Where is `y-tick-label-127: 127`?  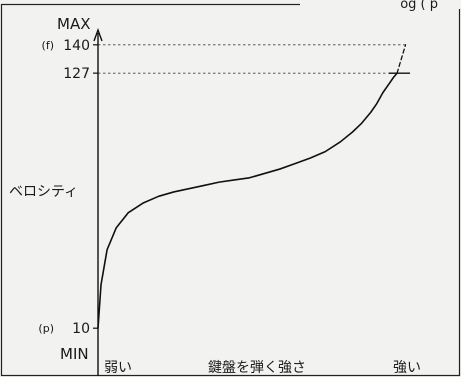
y-tick-label-127: 127 is located at coordinates (76, 74).